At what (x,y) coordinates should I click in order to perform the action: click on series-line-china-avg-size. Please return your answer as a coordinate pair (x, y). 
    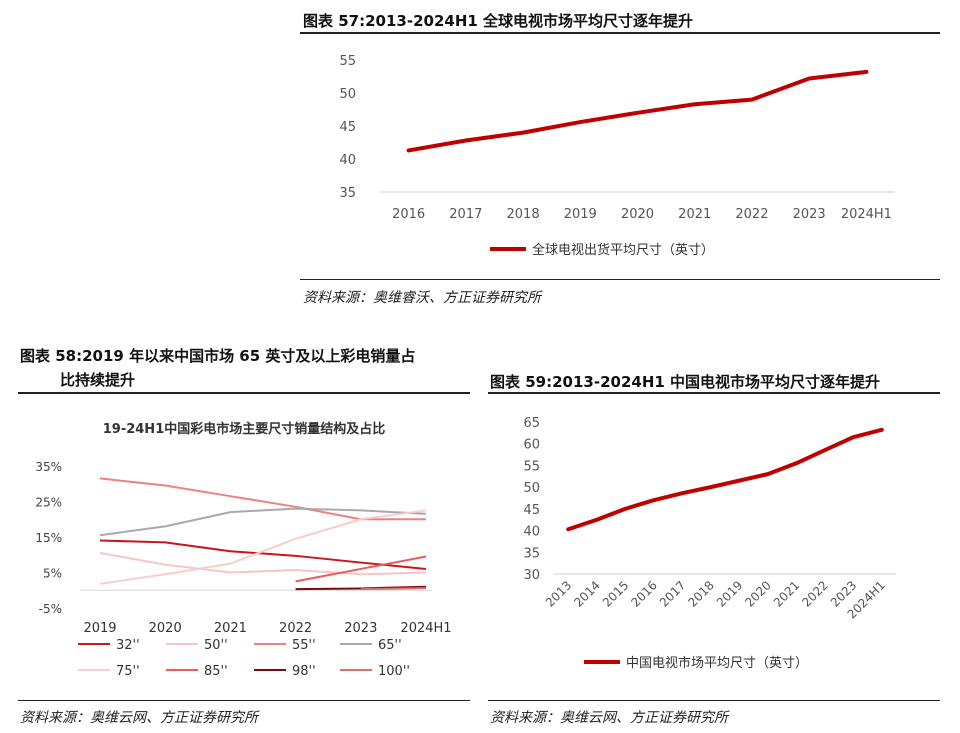
    Looking at the image, I should click on (725, 479).